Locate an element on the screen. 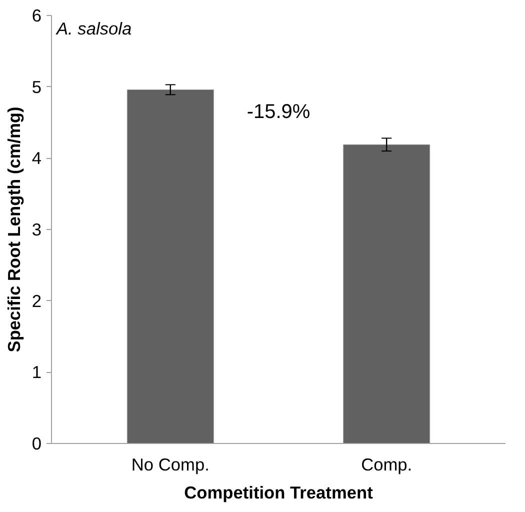 The height and width of the screenshot is (512, 525). x-tick-label: No Comp. is located at coordinates (170, 464).